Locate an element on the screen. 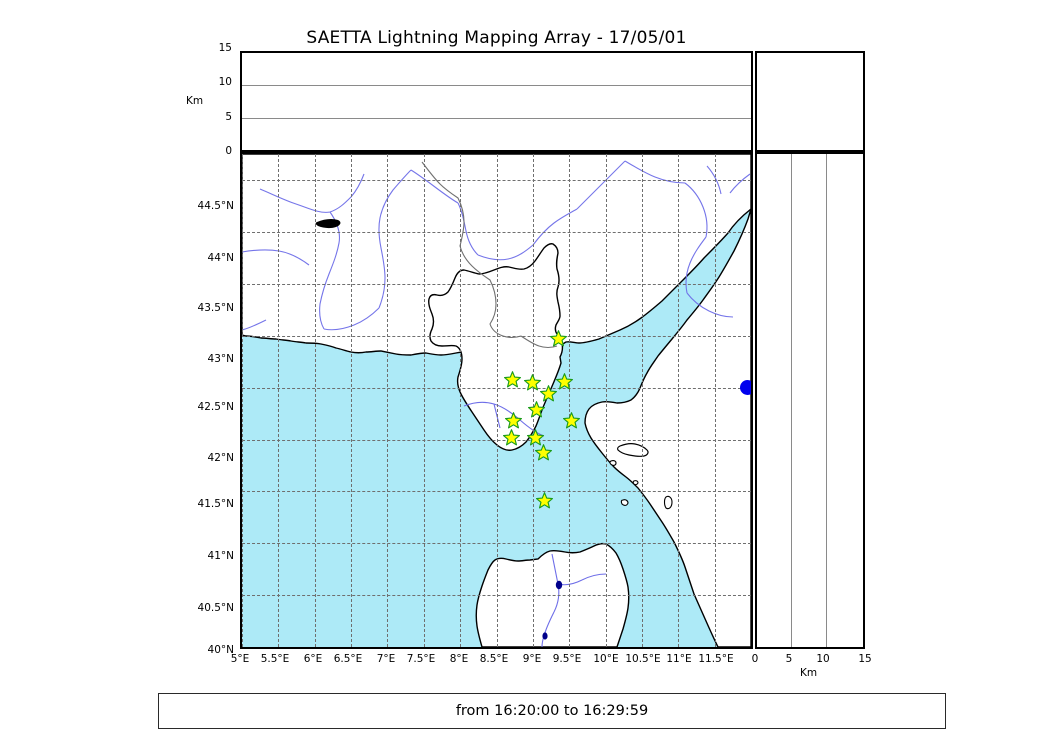 The height and width of the screenshot is (750, 1050). top-panel-ytick-15: 15 is located at coordinates (225, 48).